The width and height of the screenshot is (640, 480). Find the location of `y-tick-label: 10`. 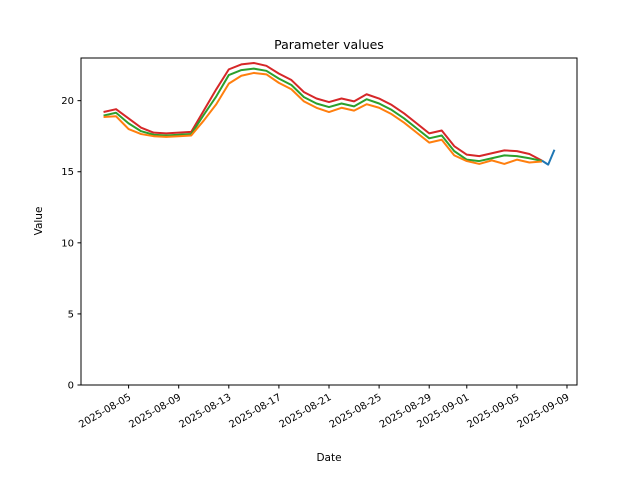

y-tick-label: 10 is located at coordinates (67, 243).